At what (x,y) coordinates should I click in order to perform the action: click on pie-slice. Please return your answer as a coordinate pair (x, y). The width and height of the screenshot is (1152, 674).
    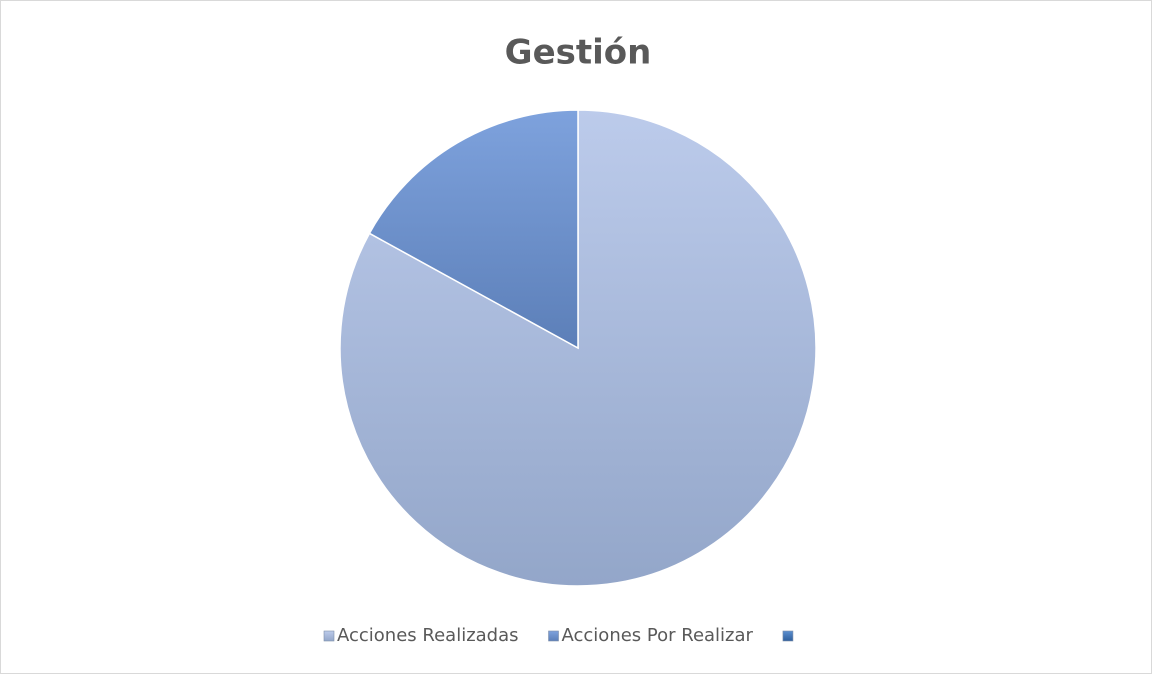
    Looking at the image, I should click on (473, 229).